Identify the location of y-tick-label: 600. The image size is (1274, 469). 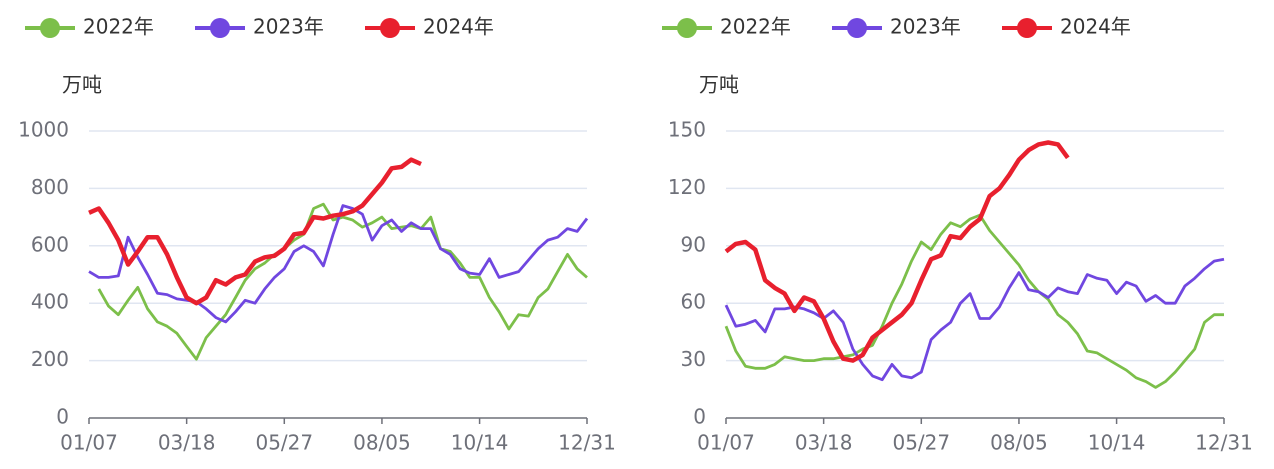
(50, 244).